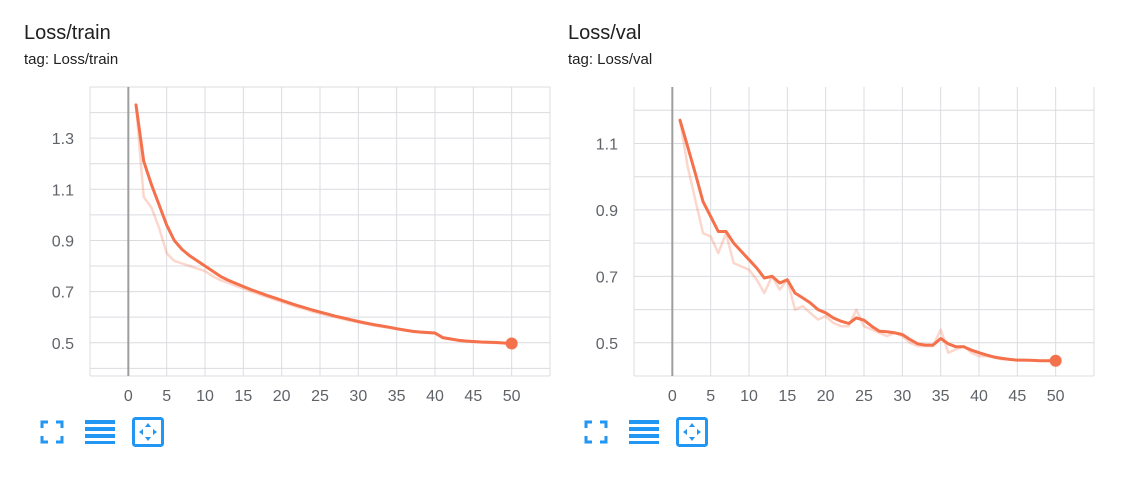  What do you see at coordinates (610, 59) in the screenshot?
I see `card-tag: tag: Loss/val` at bounding box center [610, 59].